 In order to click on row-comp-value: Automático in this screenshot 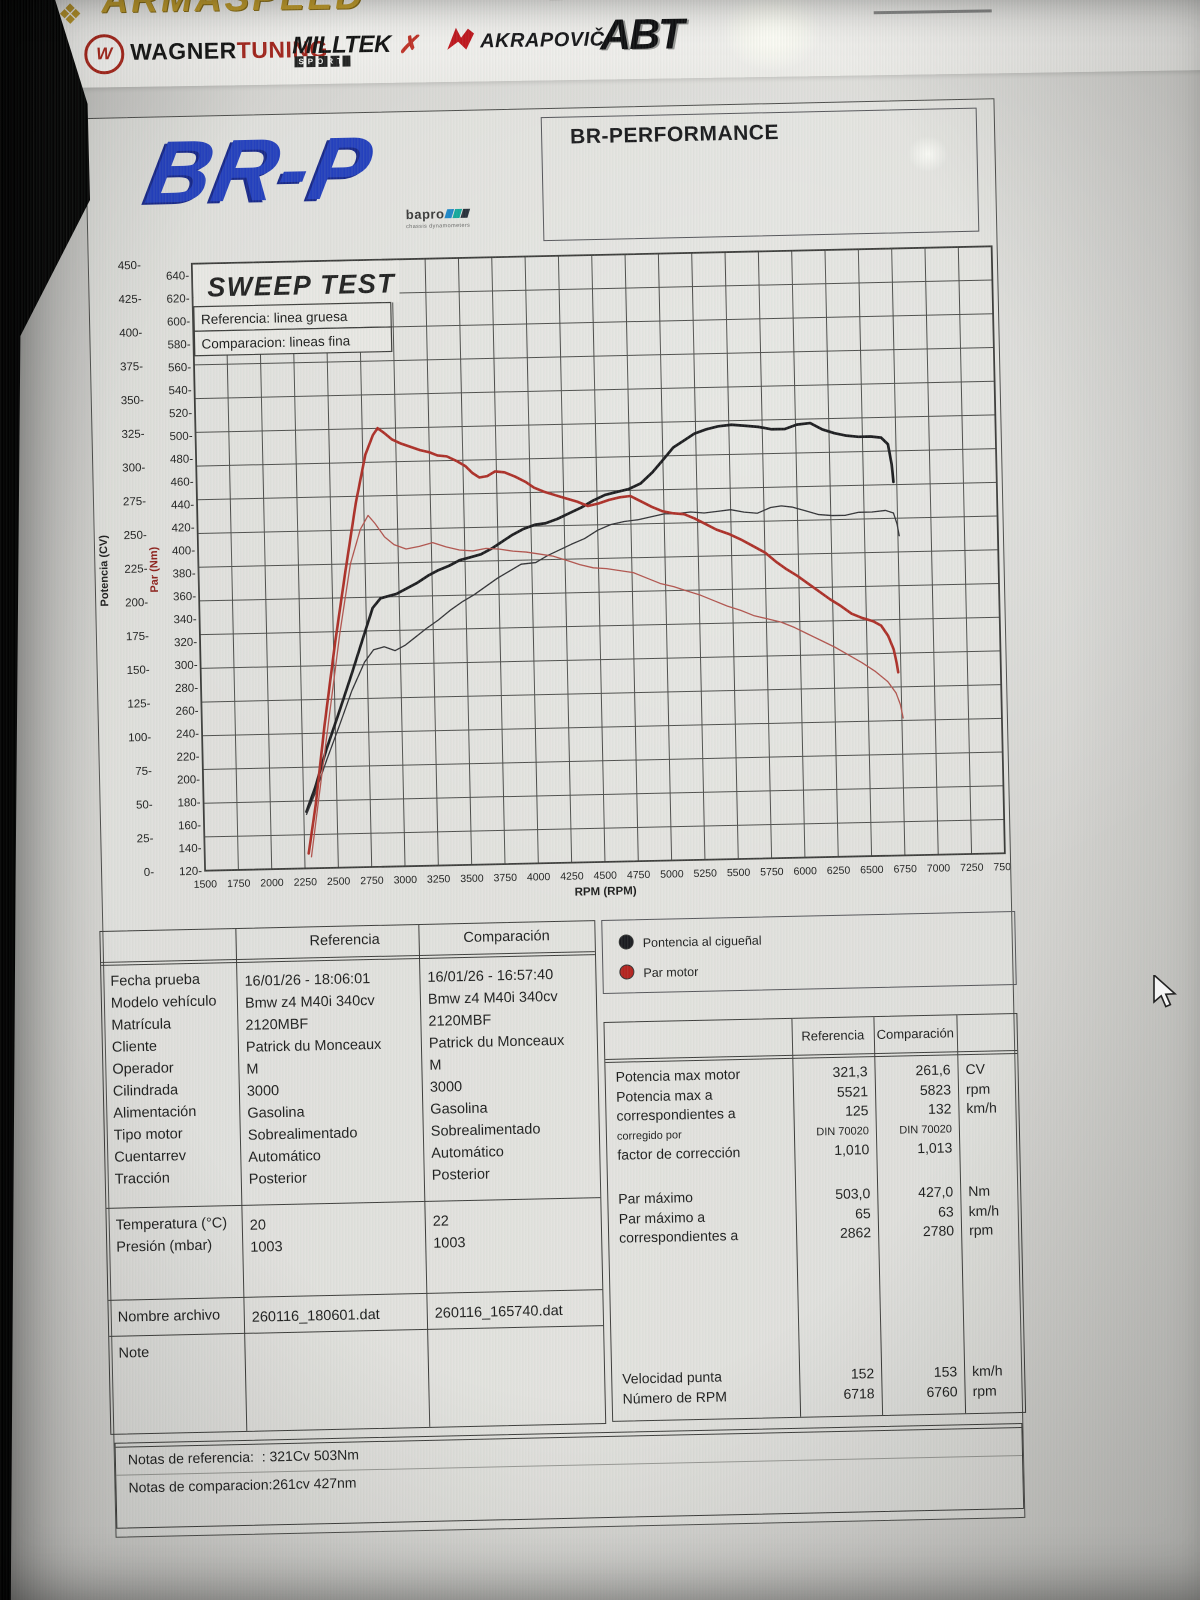, I will do `click(467, 1153)`.